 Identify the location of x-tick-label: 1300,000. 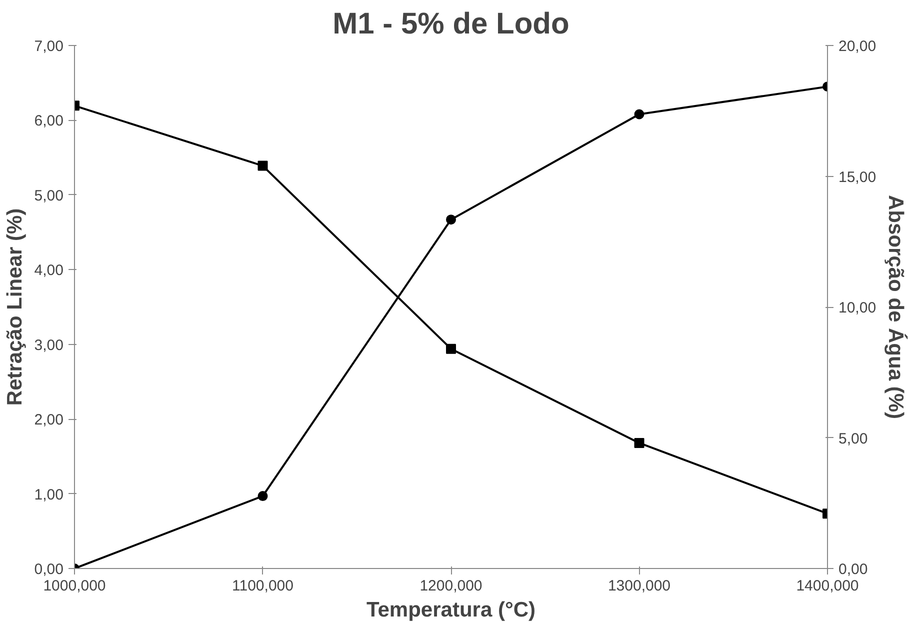
(639, 586).